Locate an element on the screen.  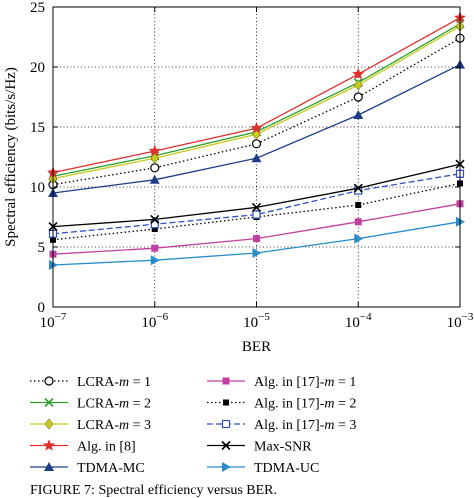
legend-entry: Max-SNR is located at coordinates (259, 447).